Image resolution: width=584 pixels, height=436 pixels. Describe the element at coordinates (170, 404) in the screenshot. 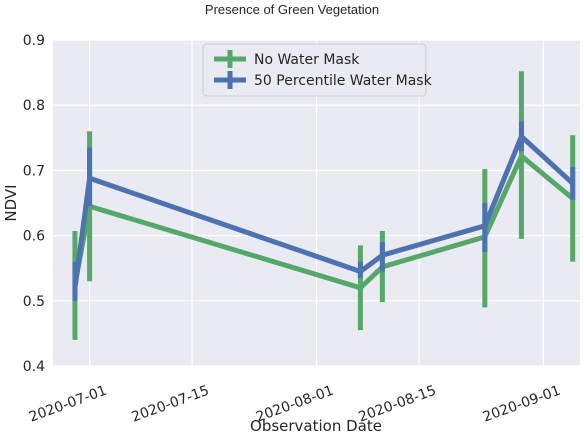

I see `x-tick-label: 2020-07-15` at that location.